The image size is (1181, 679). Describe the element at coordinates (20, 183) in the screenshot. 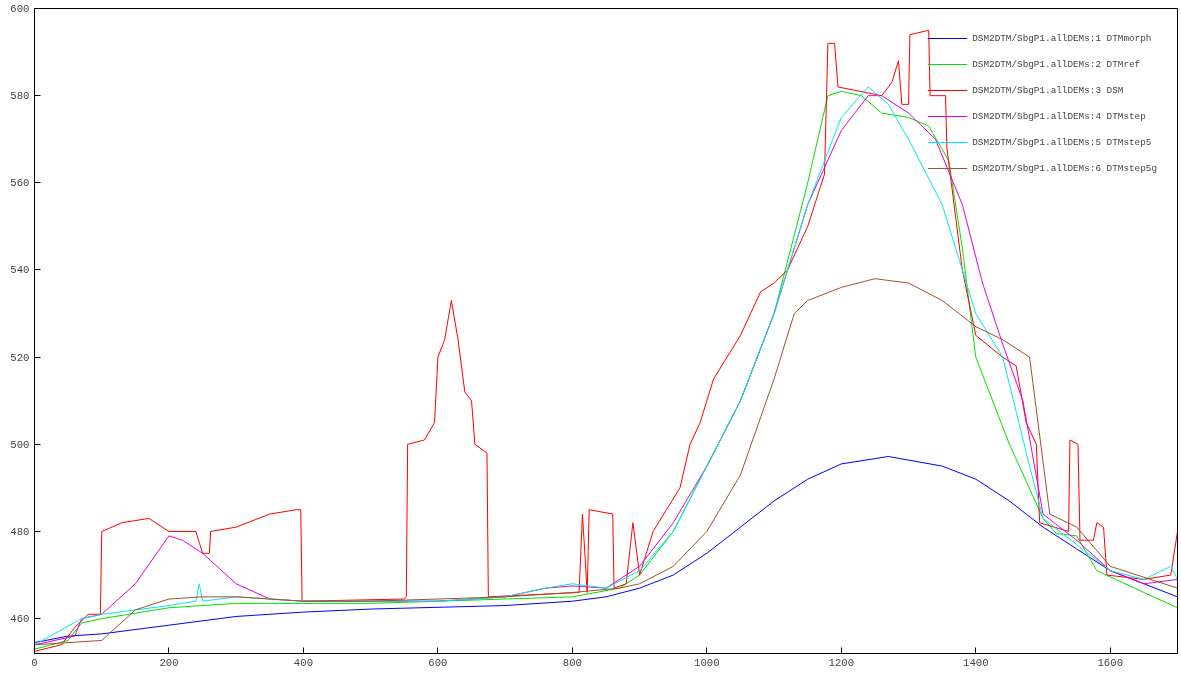

I see `y-tick-label: 560` at that location.